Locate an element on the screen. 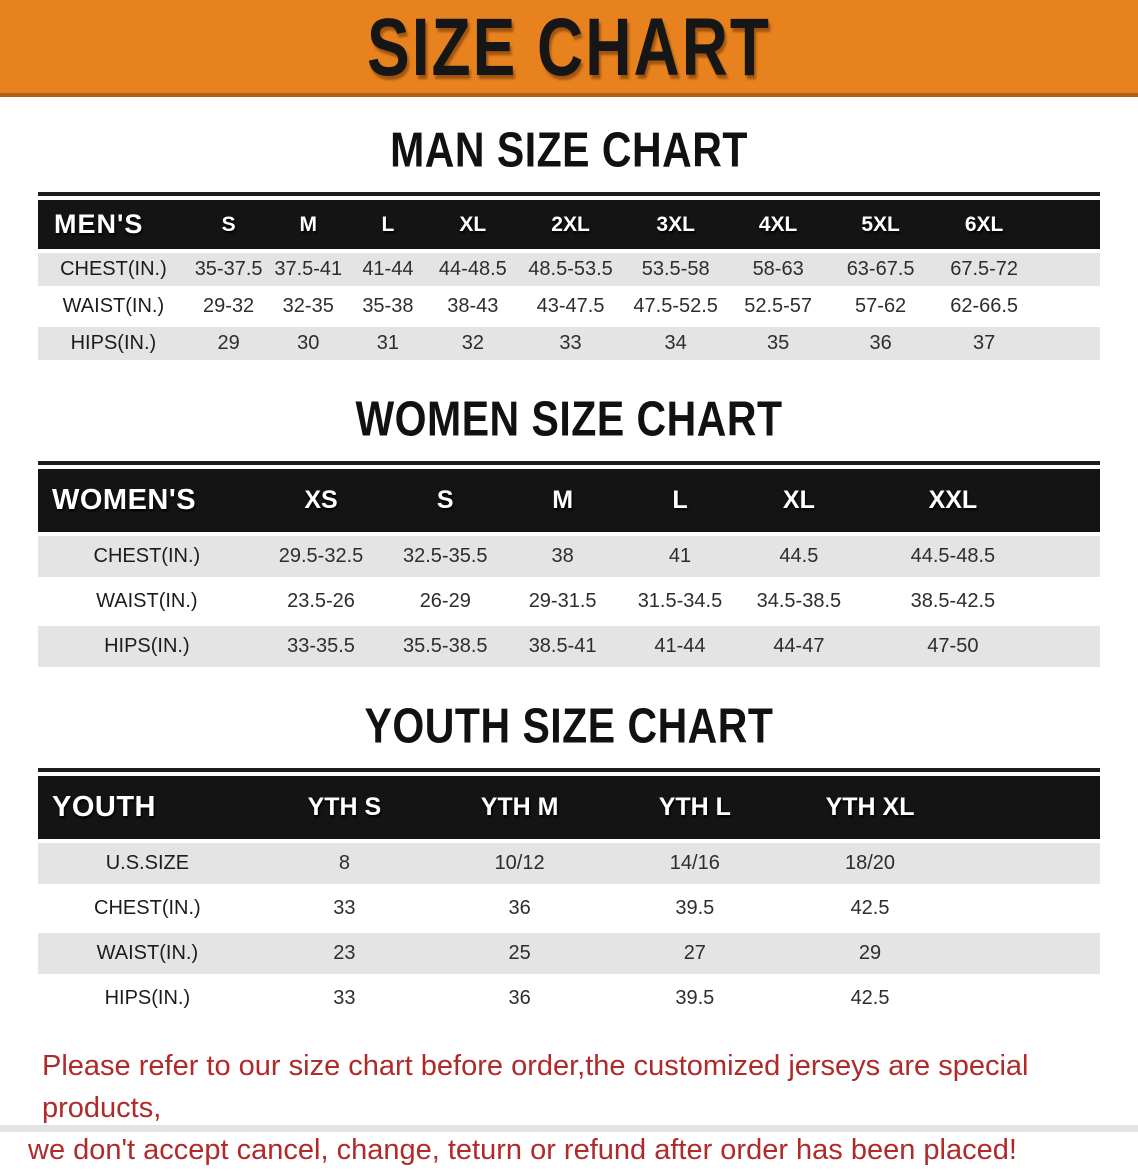 This screenshot has height=1171, width=1138. size-column-header: L is located at coordinates (388, 224).